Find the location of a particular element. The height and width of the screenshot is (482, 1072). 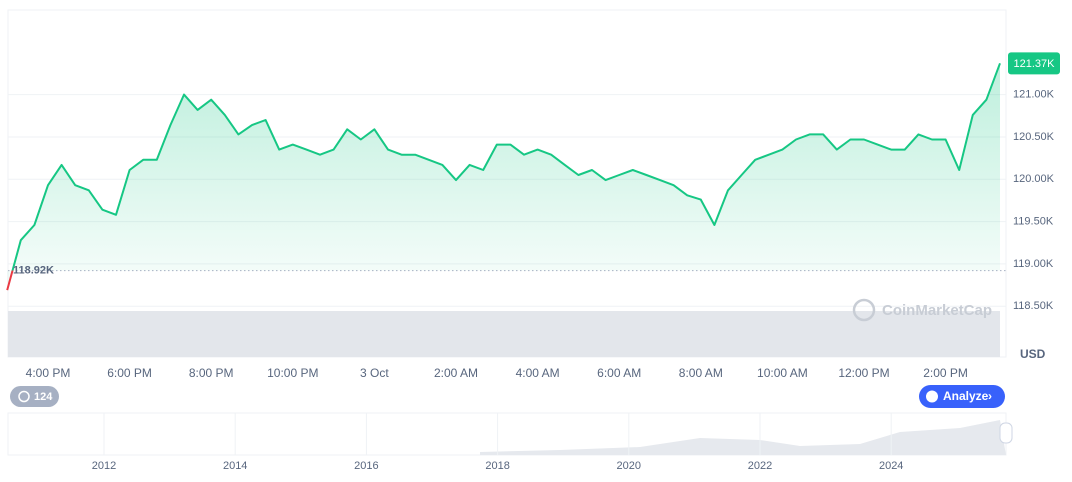

chevron: › is located at coordinates (990, 396).